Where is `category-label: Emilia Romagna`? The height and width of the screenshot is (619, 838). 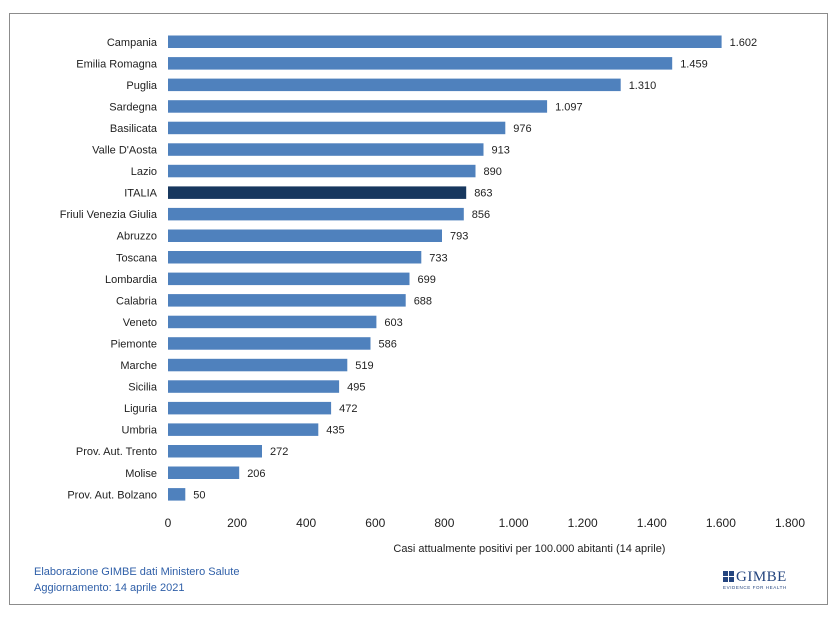 category-label: Emilia Romagna is located at coordinates (117, 64).